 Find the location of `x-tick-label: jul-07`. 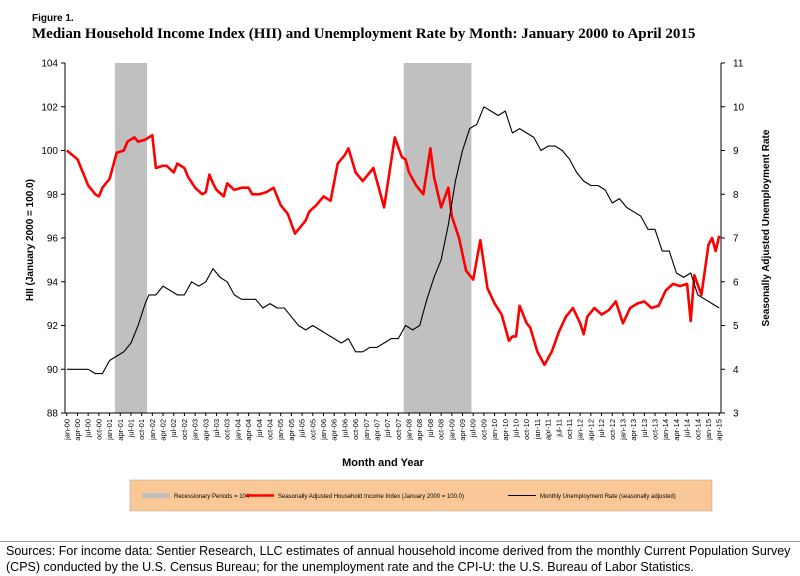

x-tick-label: jul-07 is located at coordinates (387, 428).